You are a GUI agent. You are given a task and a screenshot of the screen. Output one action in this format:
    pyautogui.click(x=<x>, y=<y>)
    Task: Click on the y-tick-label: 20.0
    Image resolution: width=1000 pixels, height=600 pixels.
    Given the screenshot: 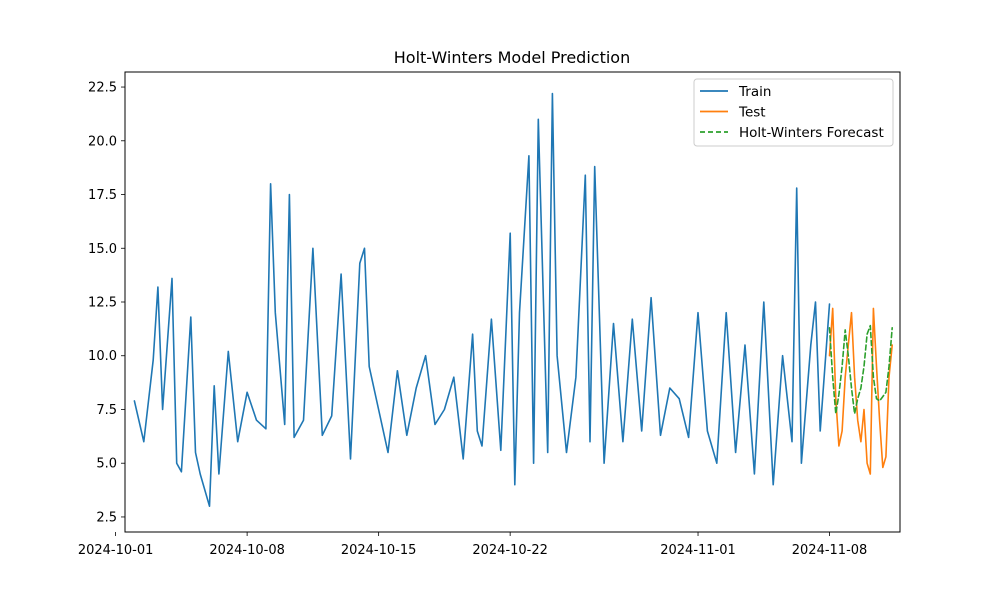 What is the action you would take?
    pyautogui.click(x=102, y=141)
    